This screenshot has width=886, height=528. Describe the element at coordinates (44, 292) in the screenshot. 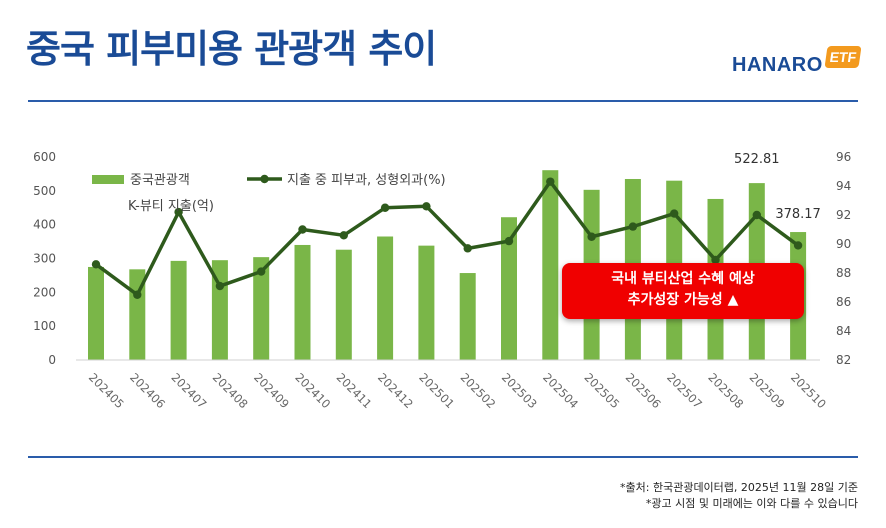

I see `y-left-tick: 200` at that location.